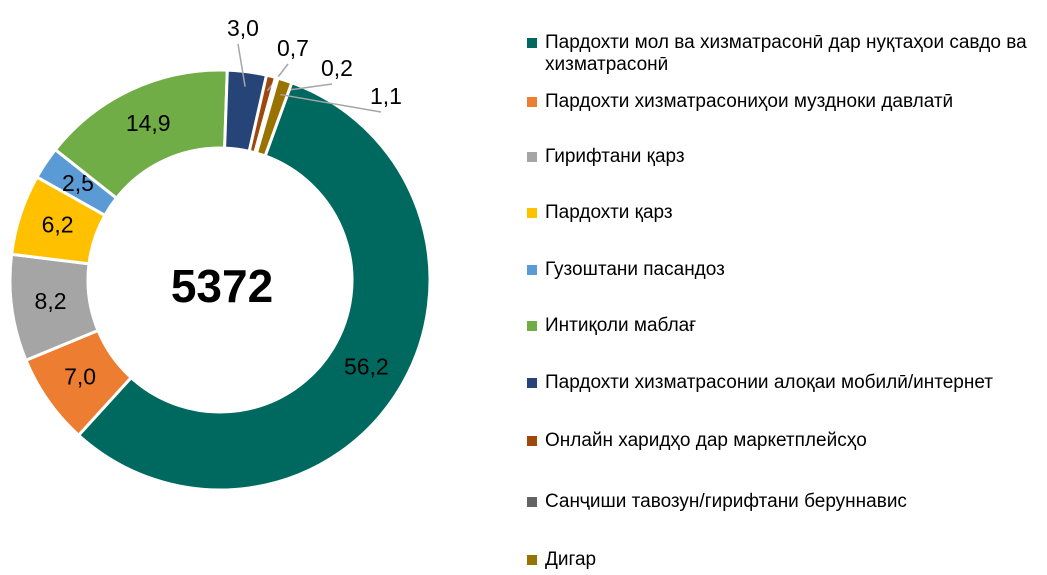  I want to click on legend-item: Гузоштани пасандоз, so click(779, 270).